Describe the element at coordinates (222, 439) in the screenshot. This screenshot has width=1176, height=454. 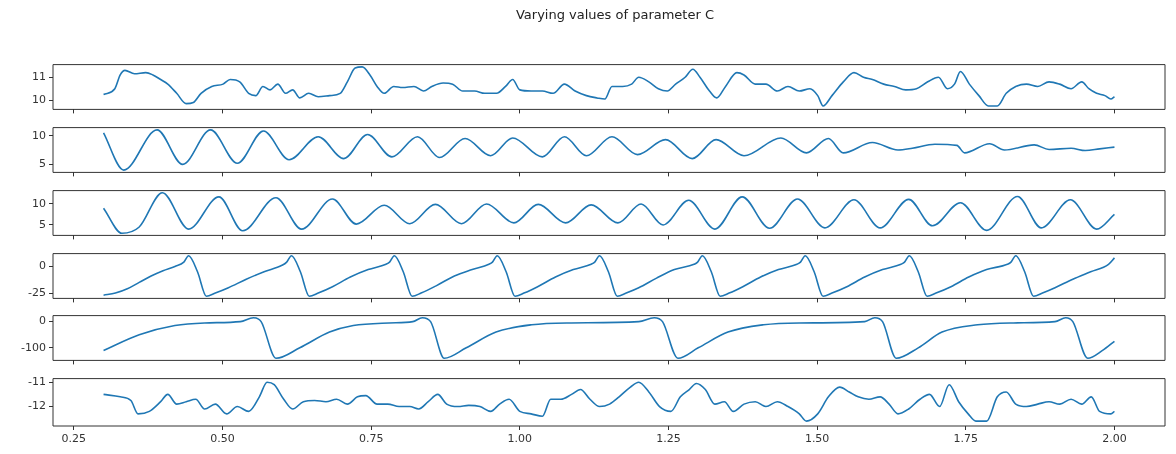
I see `x-tick-label: 0.50` at that location.